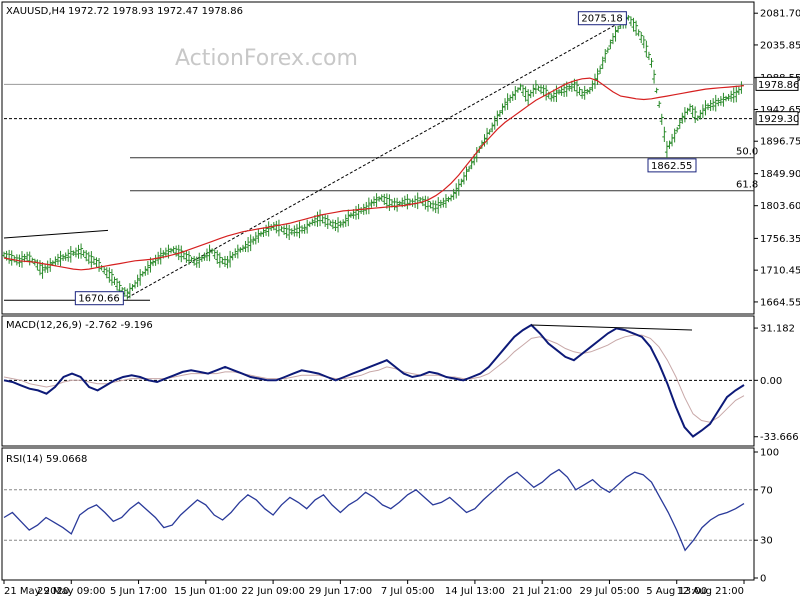  Describe the element at coordinates (780, 45) in the screenshot. I see `price-y-tick-label: 2035.85` at that location.